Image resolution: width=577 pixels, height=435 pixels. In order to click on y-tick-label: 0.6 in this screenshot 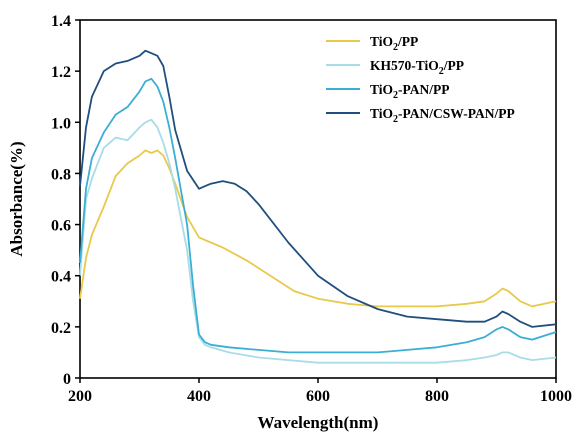, I will do `click(61, 226)`.